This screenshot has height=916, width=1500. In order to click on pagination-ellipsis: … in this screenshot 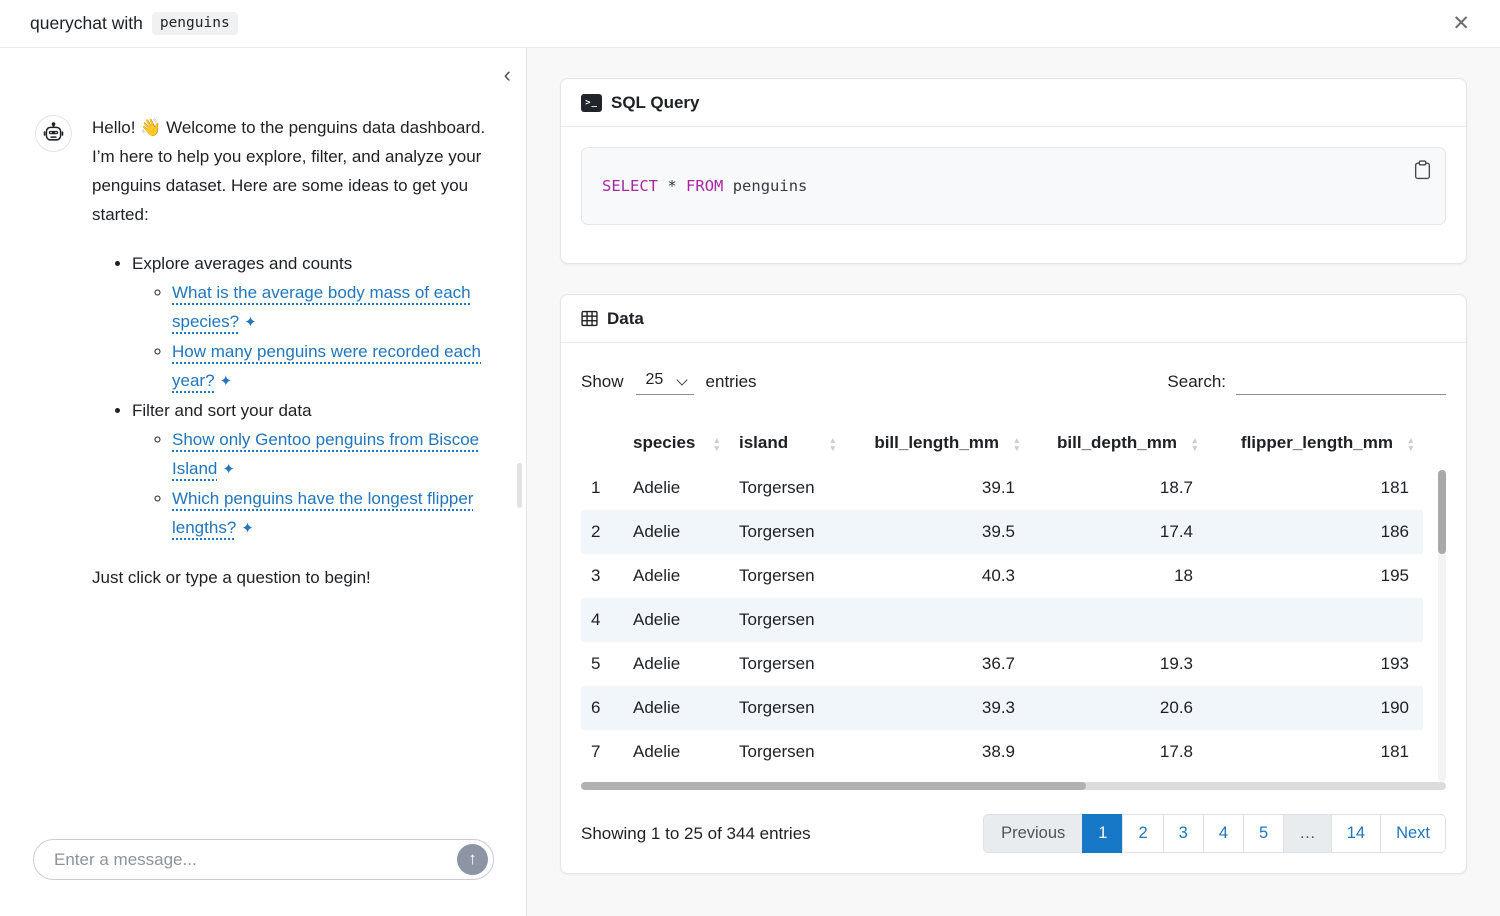, I will do `click(1307, 833)`.